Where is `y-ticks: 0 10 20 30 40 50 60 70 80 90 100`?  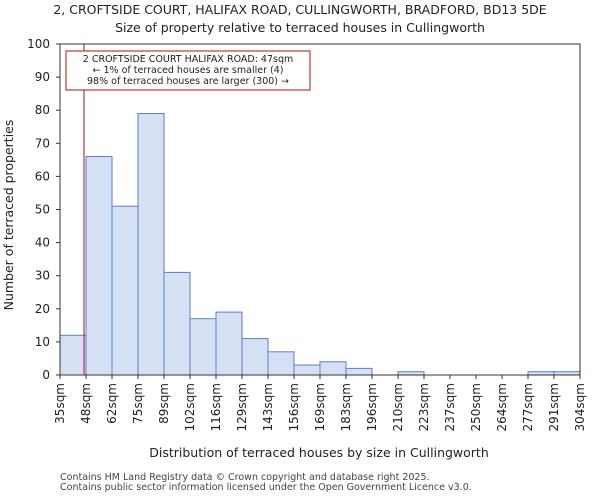 y-ticks: 0 10 20 30 40 50 60 70 80 90 100 is located at coordinates (43, 209).